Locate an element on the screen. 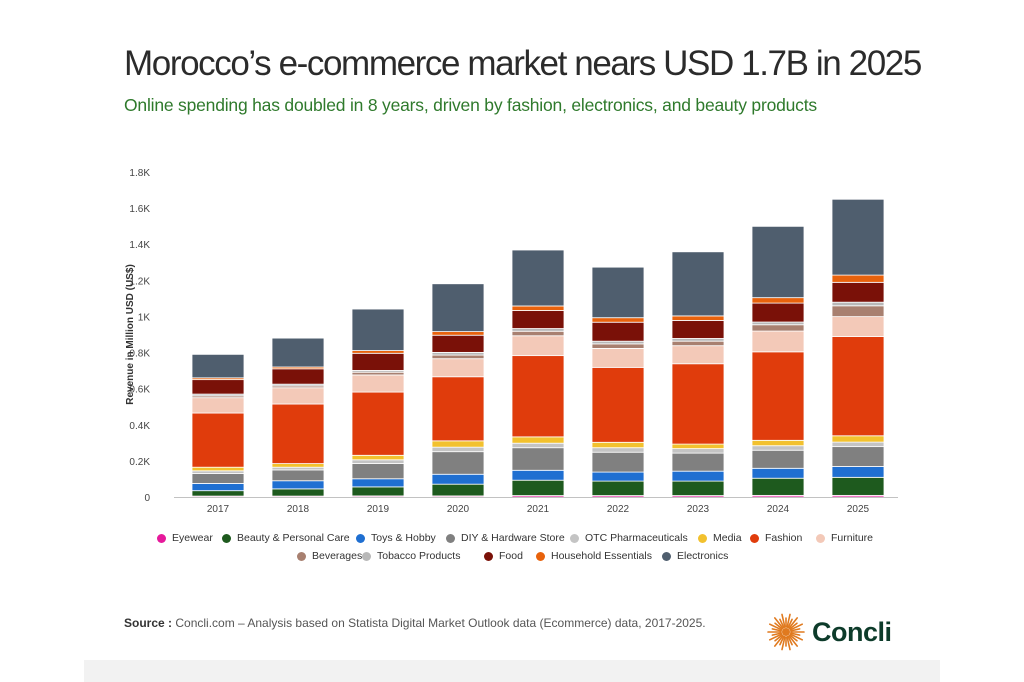 The height and width of the screenshot is (682, 1024). y-tick-label: 0.6K is located at coordinates (139, 390).